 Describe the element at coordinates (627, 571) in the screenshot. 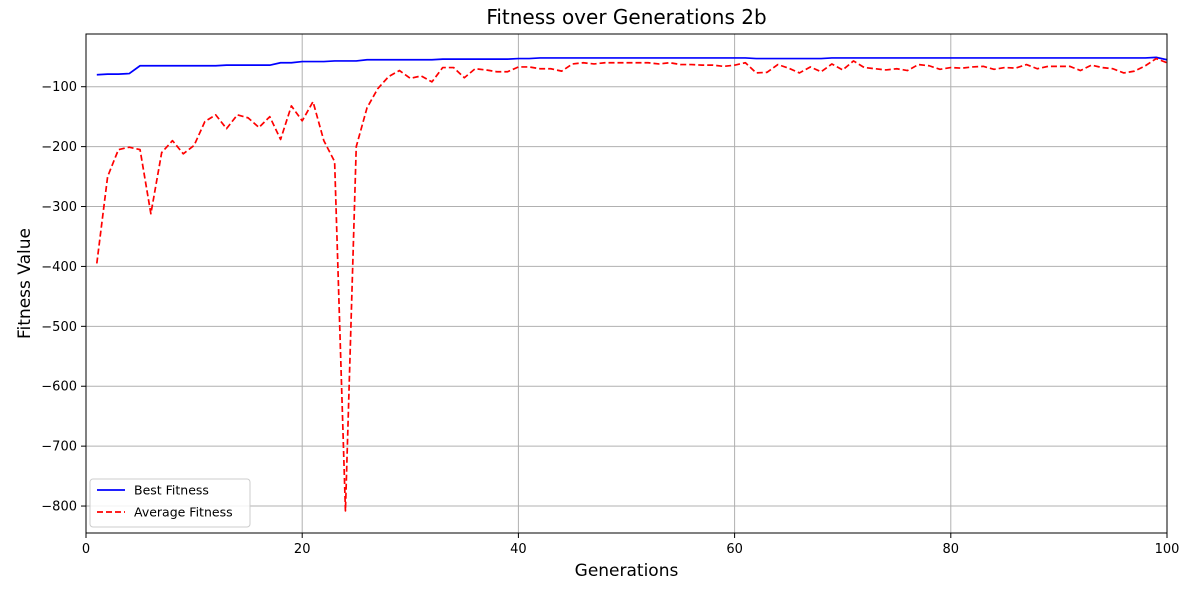

I see `x-axis-label: Generations` at that location.